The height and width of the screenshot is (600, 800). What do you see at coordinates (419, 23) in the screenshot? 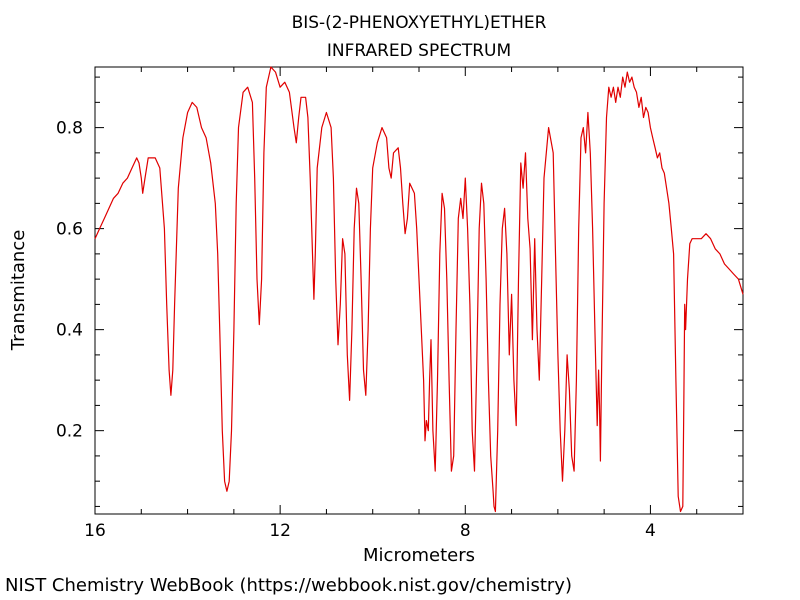
I see `chart-title-line-1: BIS-(2-PHENOXYETHYL)ETHER` at bounding box center [419, 23].